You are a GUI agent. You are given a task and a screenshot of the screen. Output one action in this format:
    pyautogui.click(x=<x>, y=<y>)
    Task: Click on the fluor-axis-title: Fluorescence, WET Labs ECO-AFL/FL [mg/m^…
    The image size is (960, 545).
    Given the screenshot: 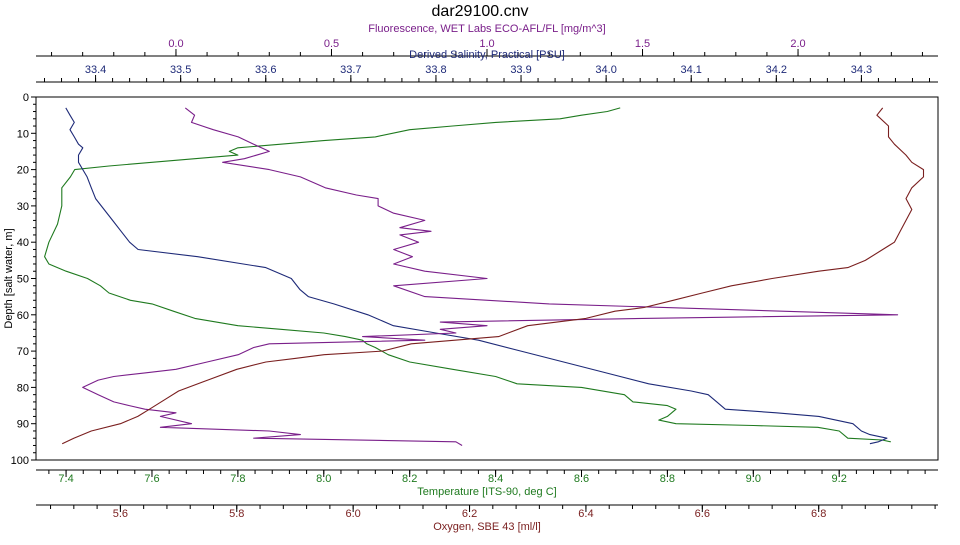 What is the action you would take?
    pyautogui.click(x=486, y=29)
    